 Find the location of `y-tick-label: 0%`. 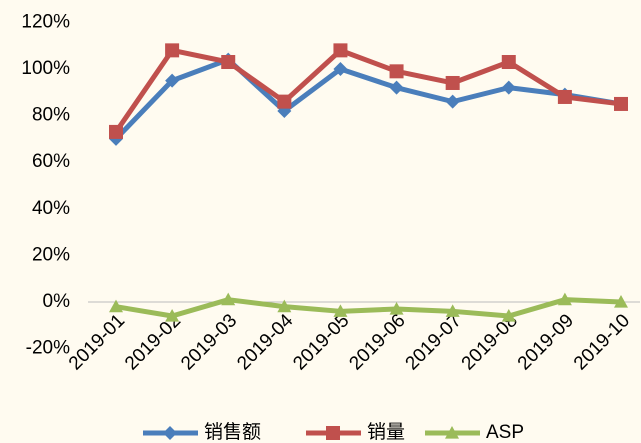

y-tick-label: 0% is located at coordinates (57, 301).